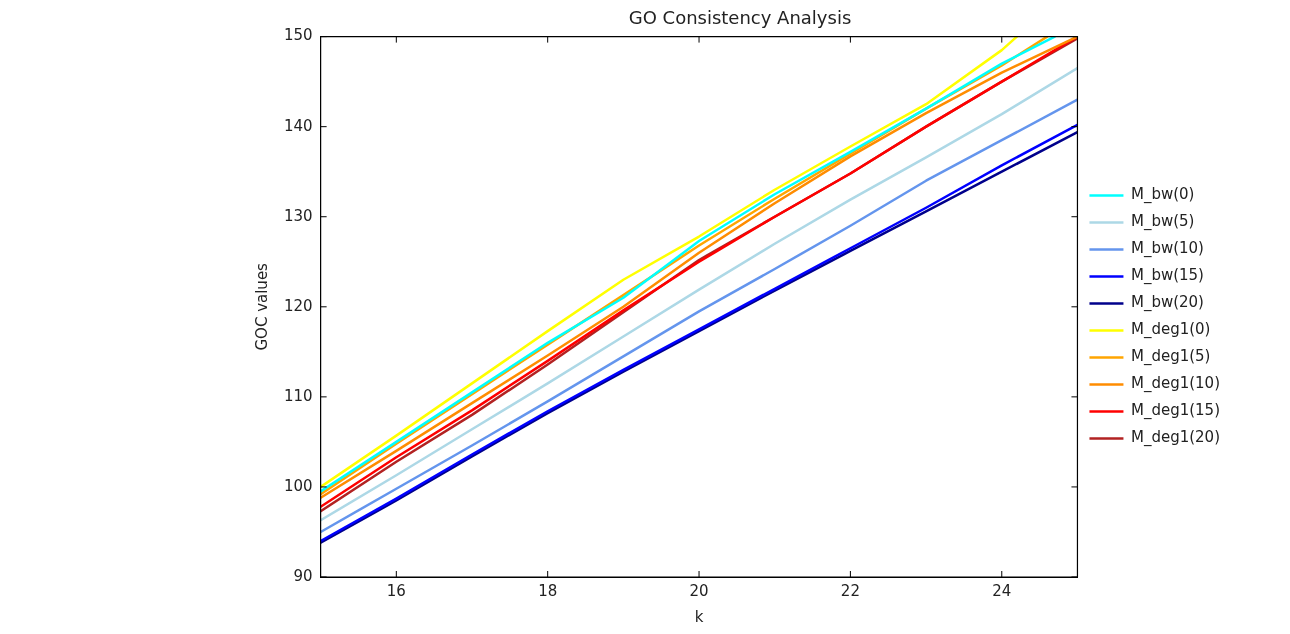 This screenshot has height=634, width=1290. What do you see at coordinates (298, 305) in the screenshot?
I see `y-tick-label: 120` at bounding box center [298, 305].